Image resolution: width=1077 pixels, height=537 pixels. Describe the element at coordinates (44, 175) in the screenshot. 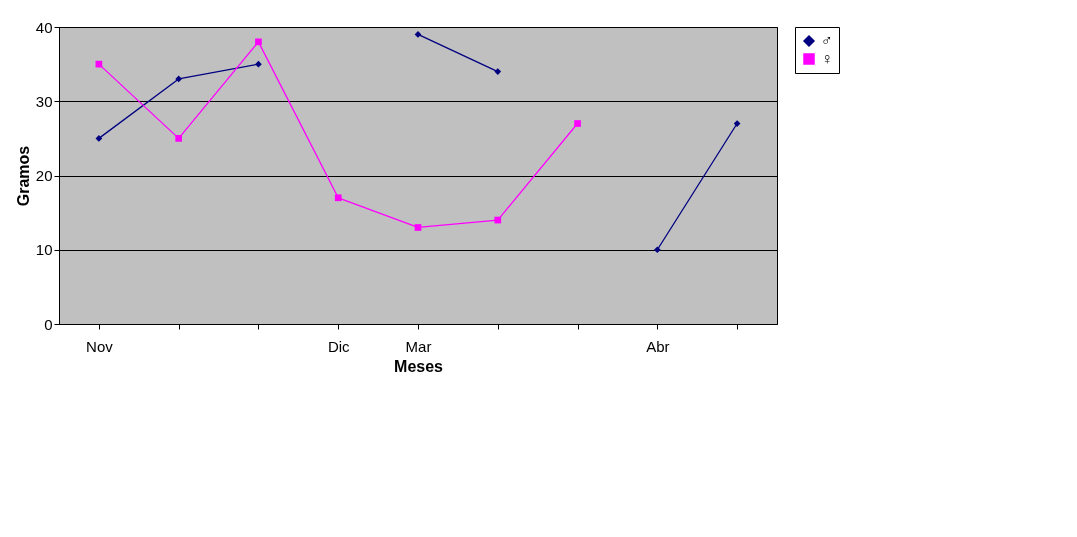

I see `y-tick-label: 20` at that location.